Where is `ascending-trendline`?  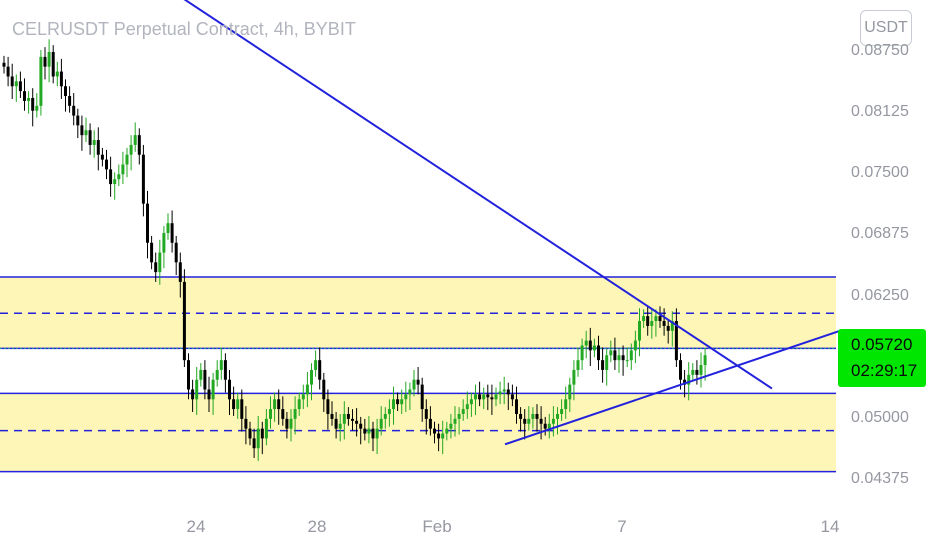
ascending-trendline is located at coordinates (672, 387).